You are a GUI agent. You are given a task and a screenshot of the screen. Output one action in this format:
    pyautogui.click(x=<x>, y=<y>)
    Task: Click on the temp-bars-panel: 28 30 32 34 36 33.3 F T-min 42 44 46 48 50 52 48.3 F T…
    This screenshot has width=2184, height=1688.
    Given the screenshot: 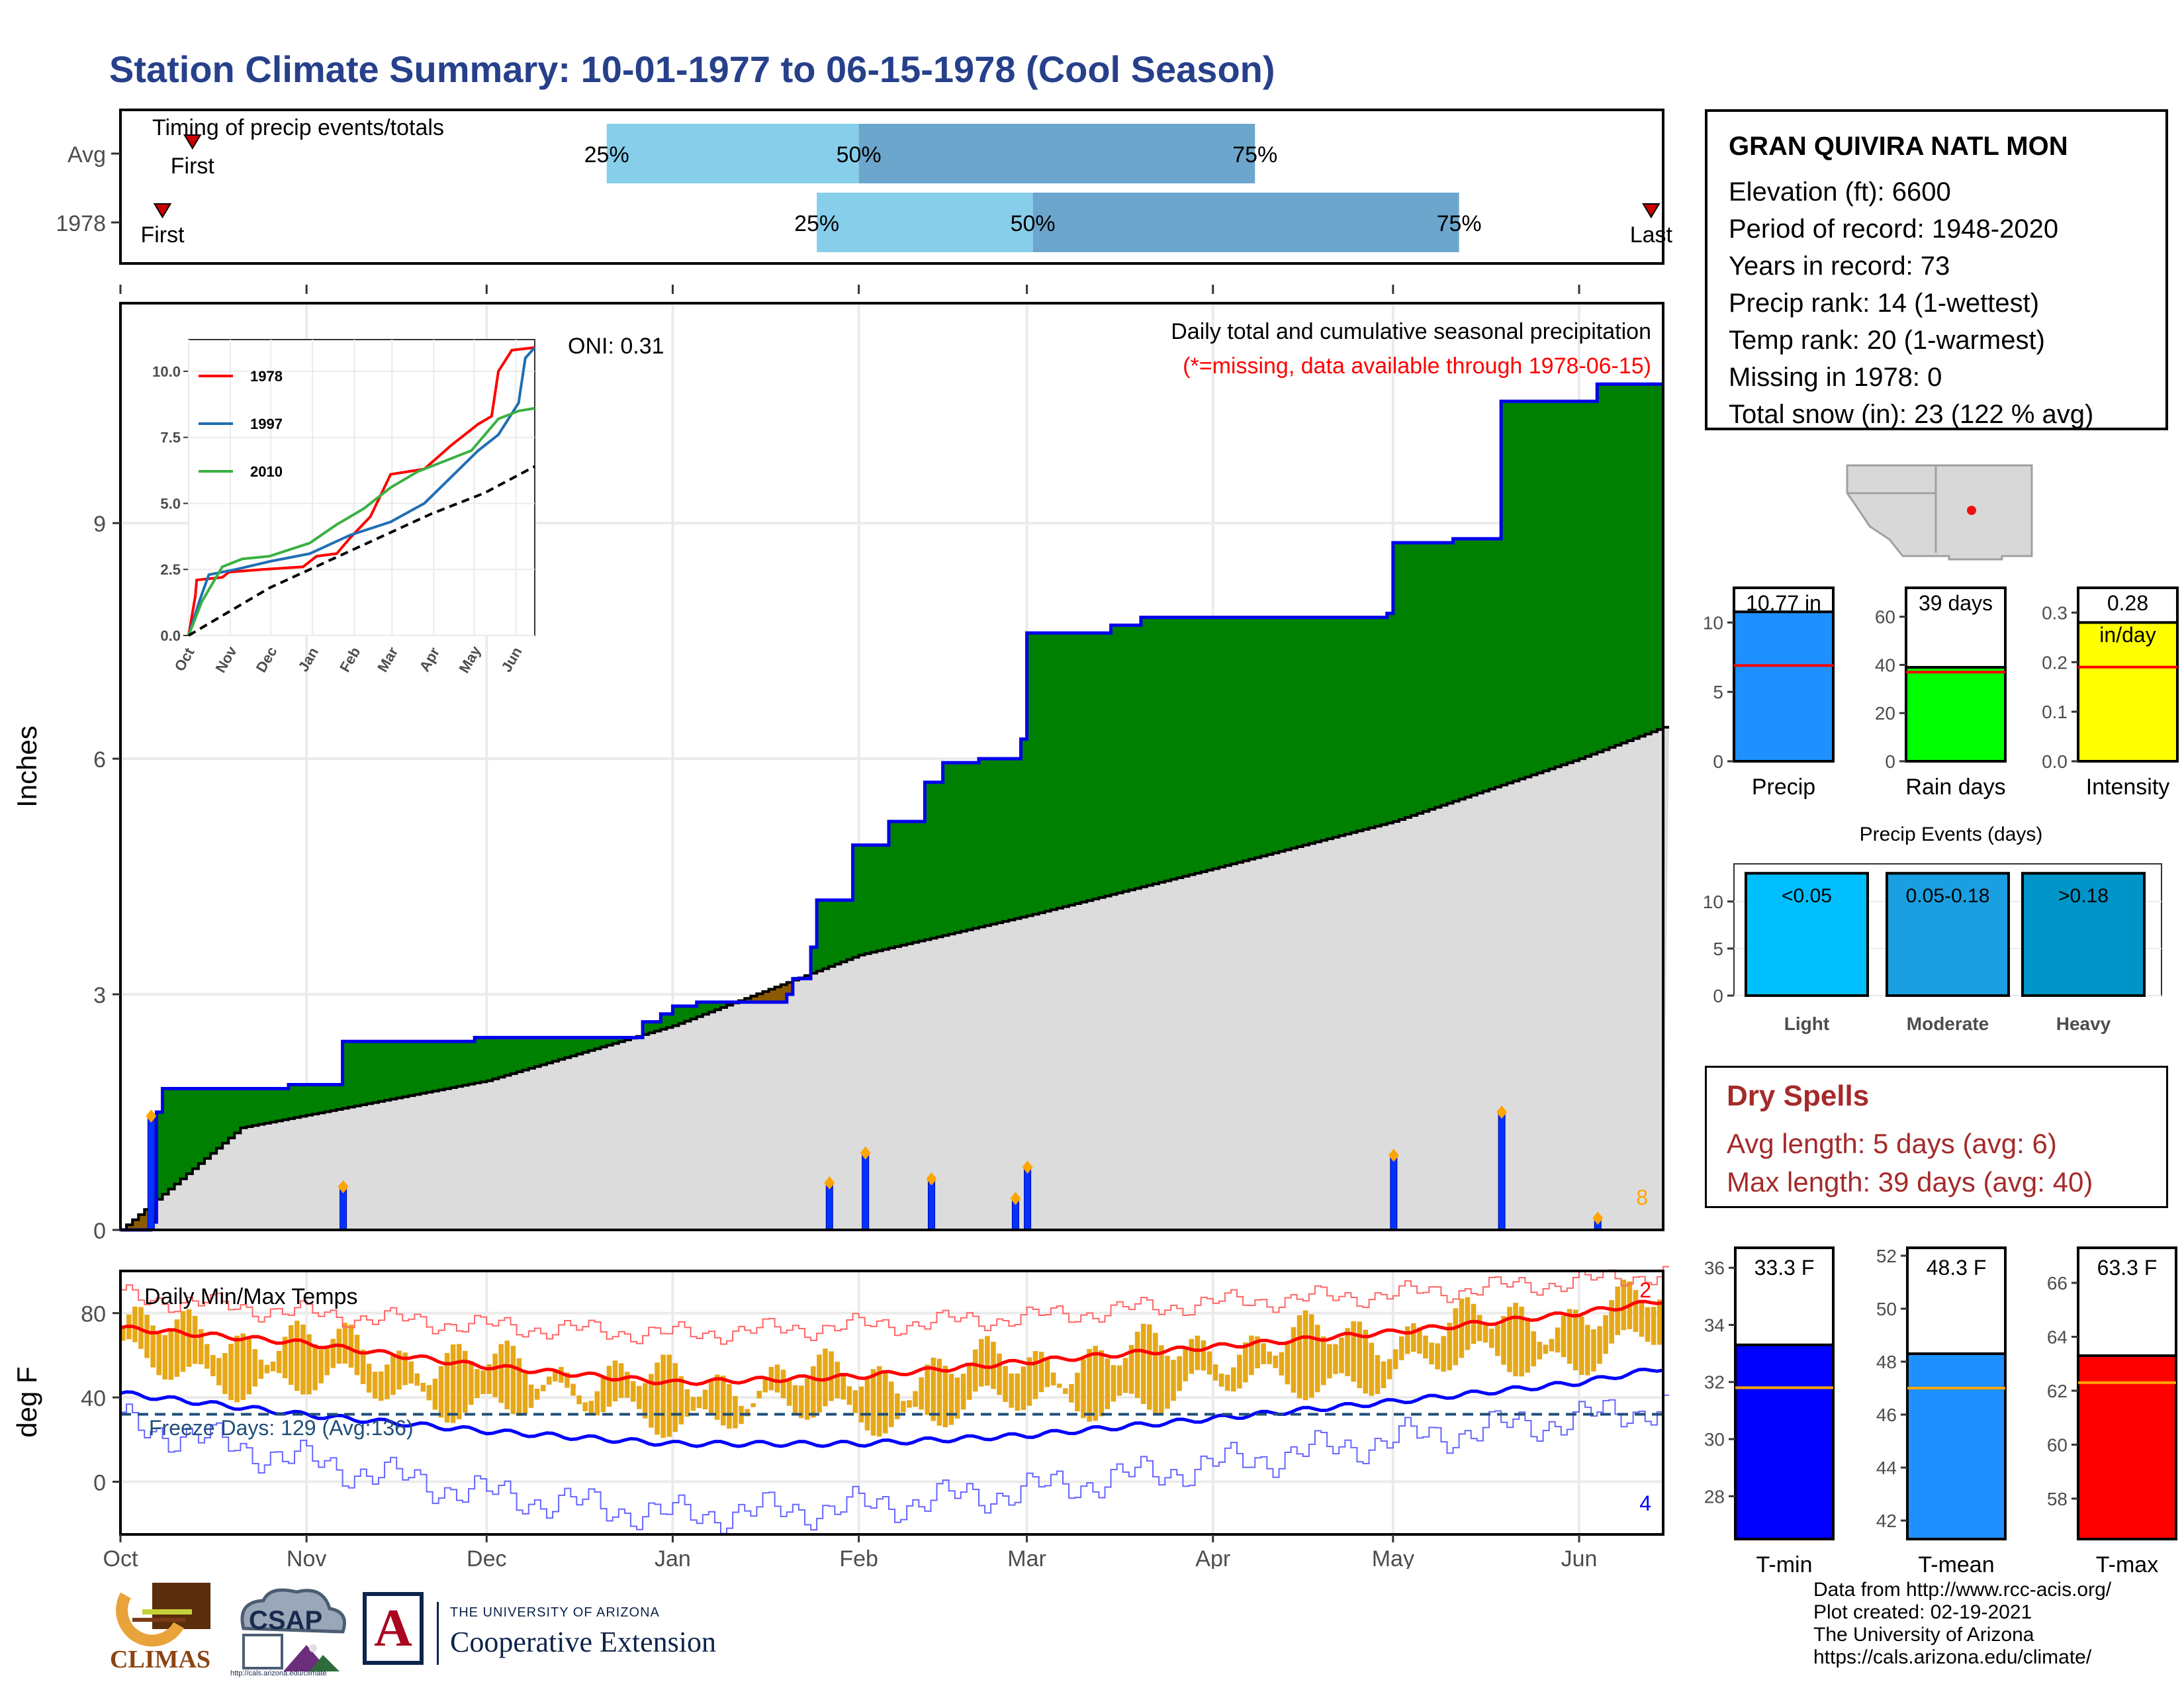 What is the action you would take?
    pyautogui.click(x=1932, y=1410)
    